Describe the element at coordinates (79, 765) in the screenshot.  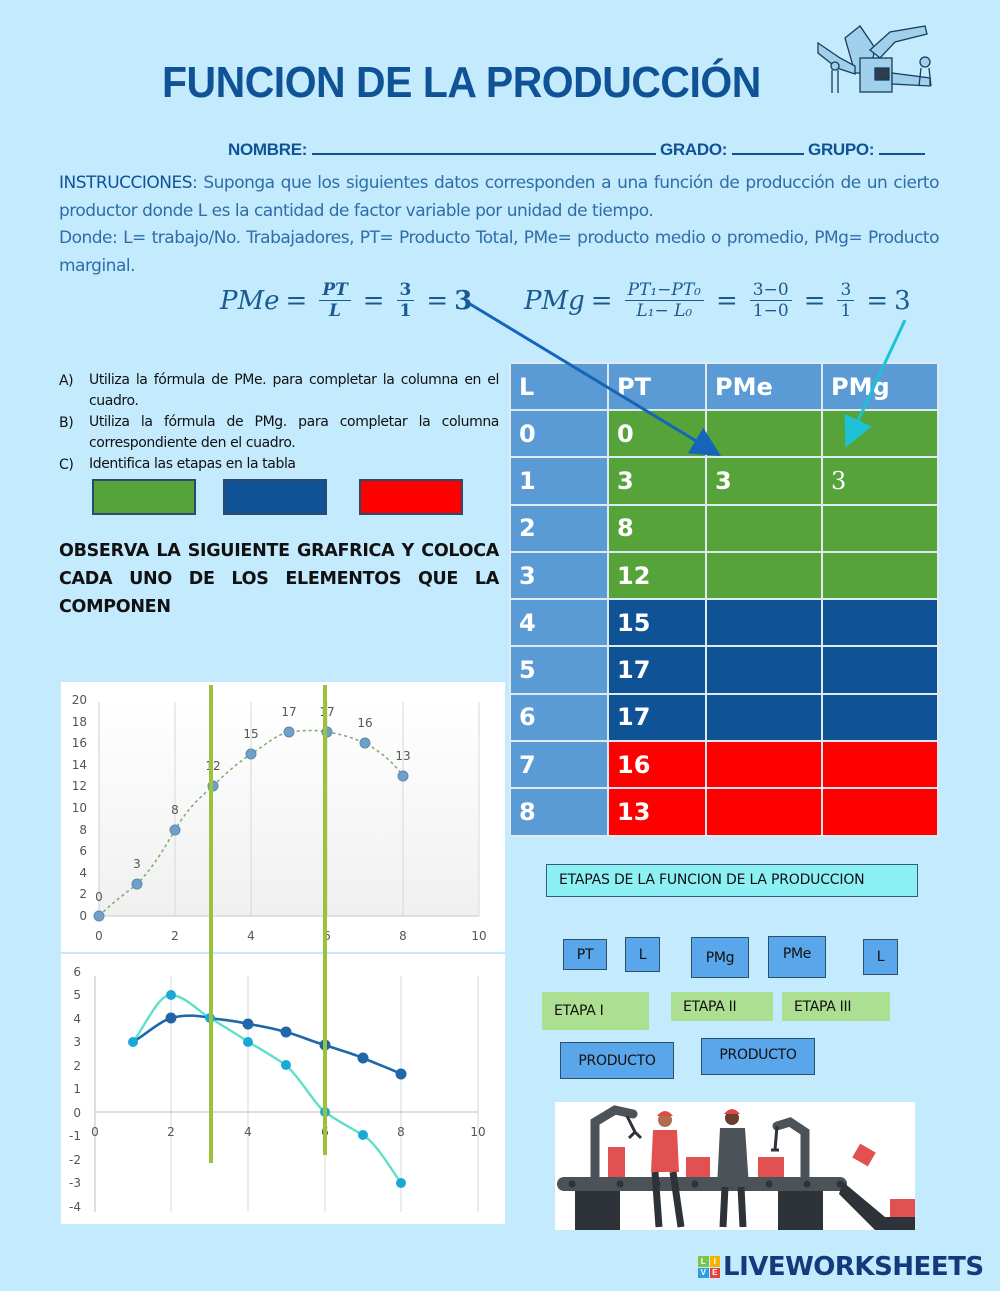
I see `svg-text: 14` at that location.